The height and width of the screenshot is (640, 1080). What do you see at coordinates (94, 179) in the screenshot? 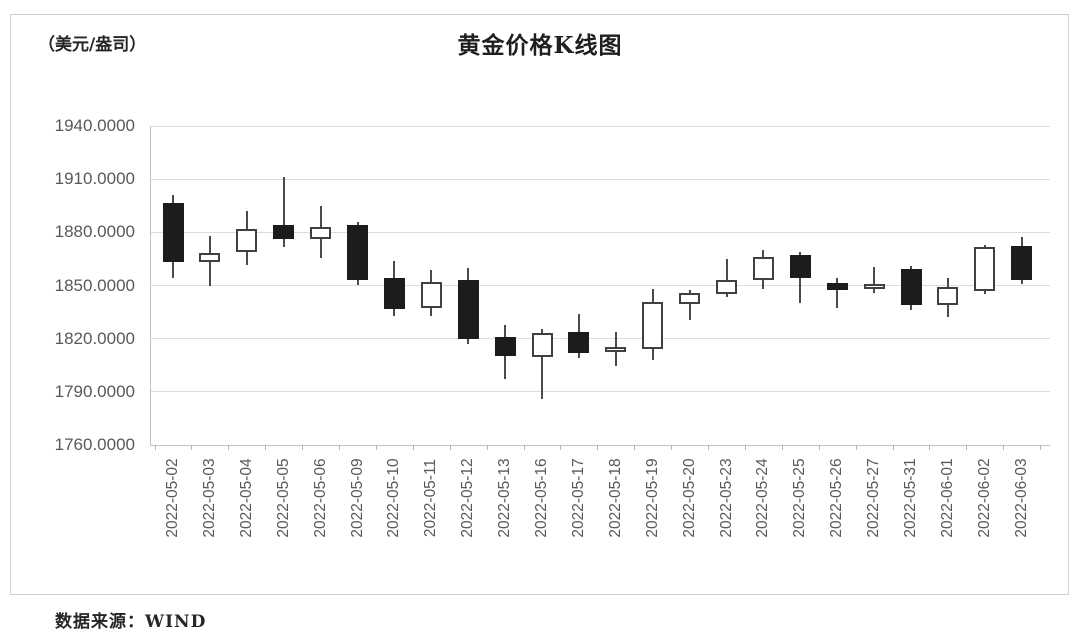
I see `y-axis-tick-label: 1910.0000` at bounding box center [94, 179].